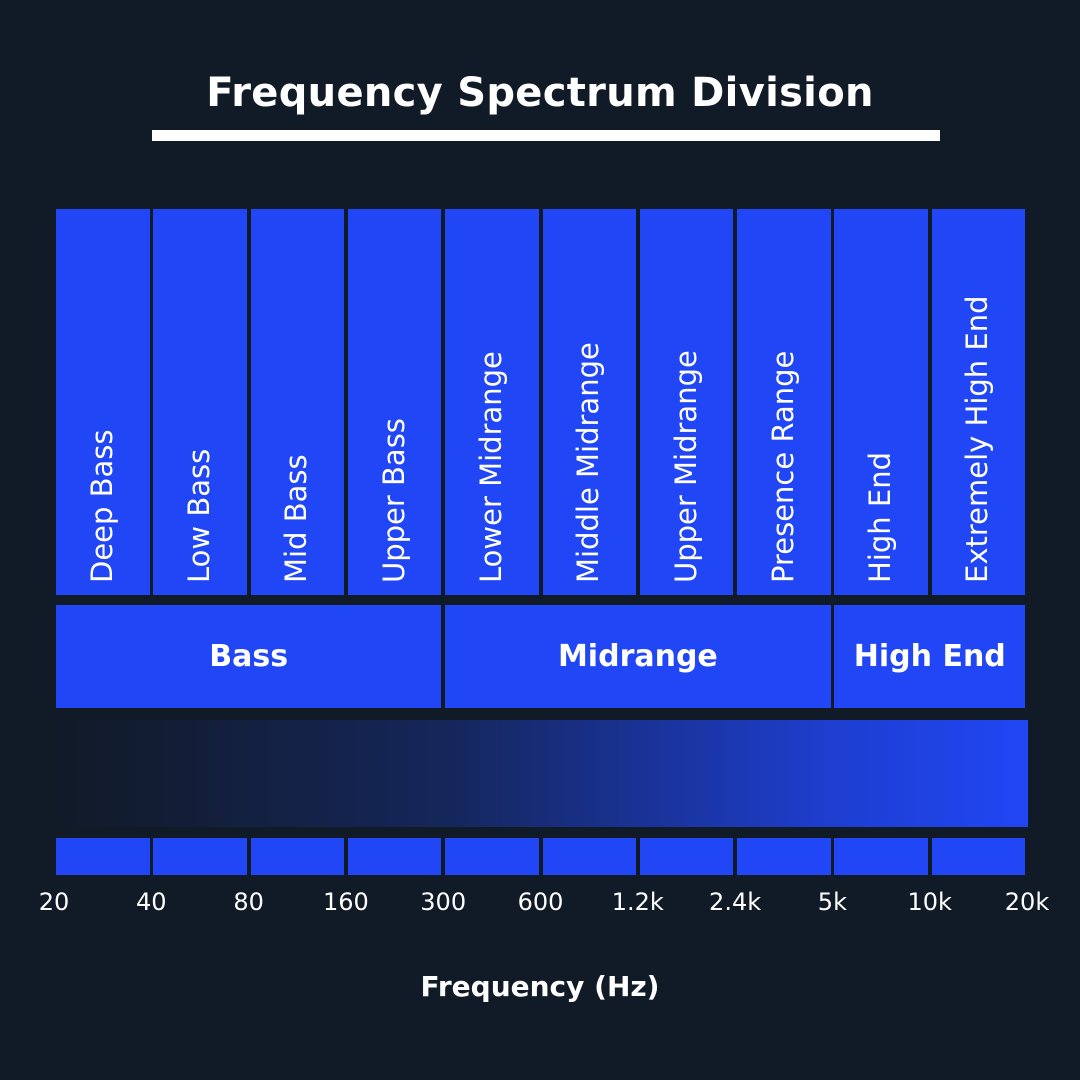 The image size is (1080, 1080). Describe the element at coordinates (249, 656) in the screenshot. I see `group-bass: Bass` at that location.